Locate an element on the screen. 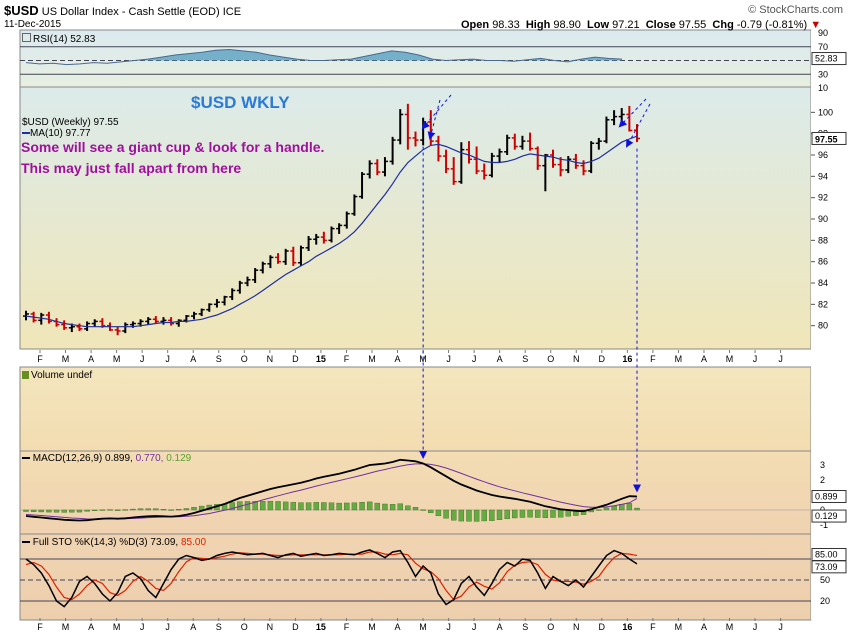 Image resolution: width=857 pixels, height=641 pixels. macd-last-value: 0.899 is located at coordinates (826, 497).